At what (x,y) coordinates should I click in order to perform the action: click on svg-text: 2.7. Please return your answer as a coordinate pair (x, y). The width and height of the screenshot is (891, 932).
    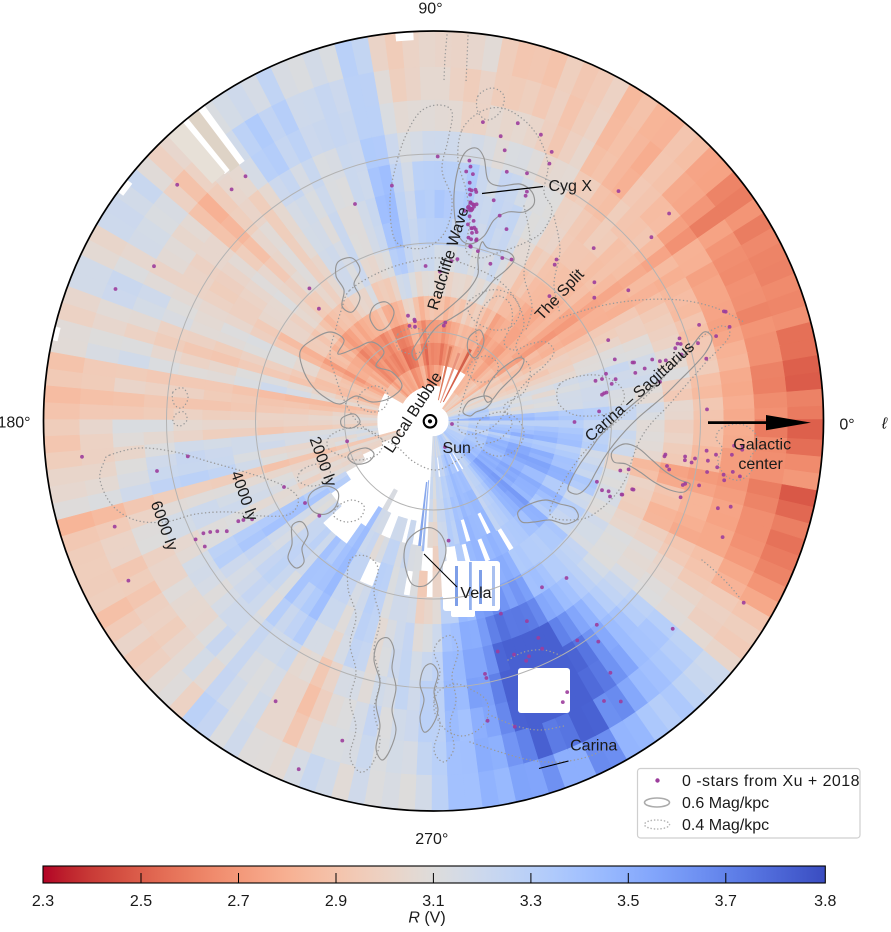
    Looking at the image, I should click on (238, 901).